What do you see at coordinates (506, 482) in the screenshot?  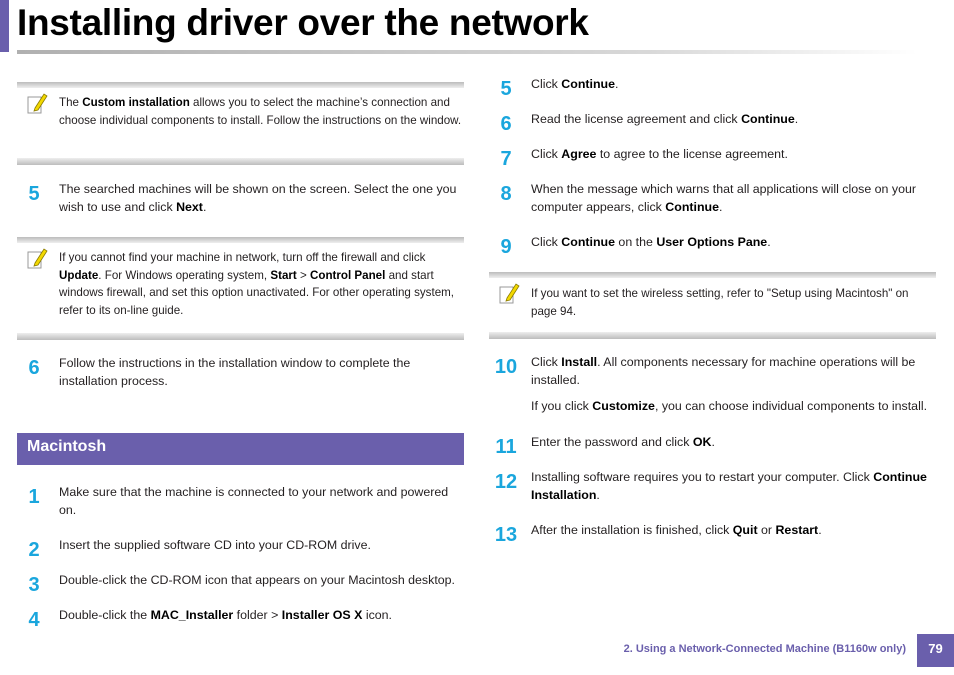 I see `step-number: 12` at bounding box center [506, 482].